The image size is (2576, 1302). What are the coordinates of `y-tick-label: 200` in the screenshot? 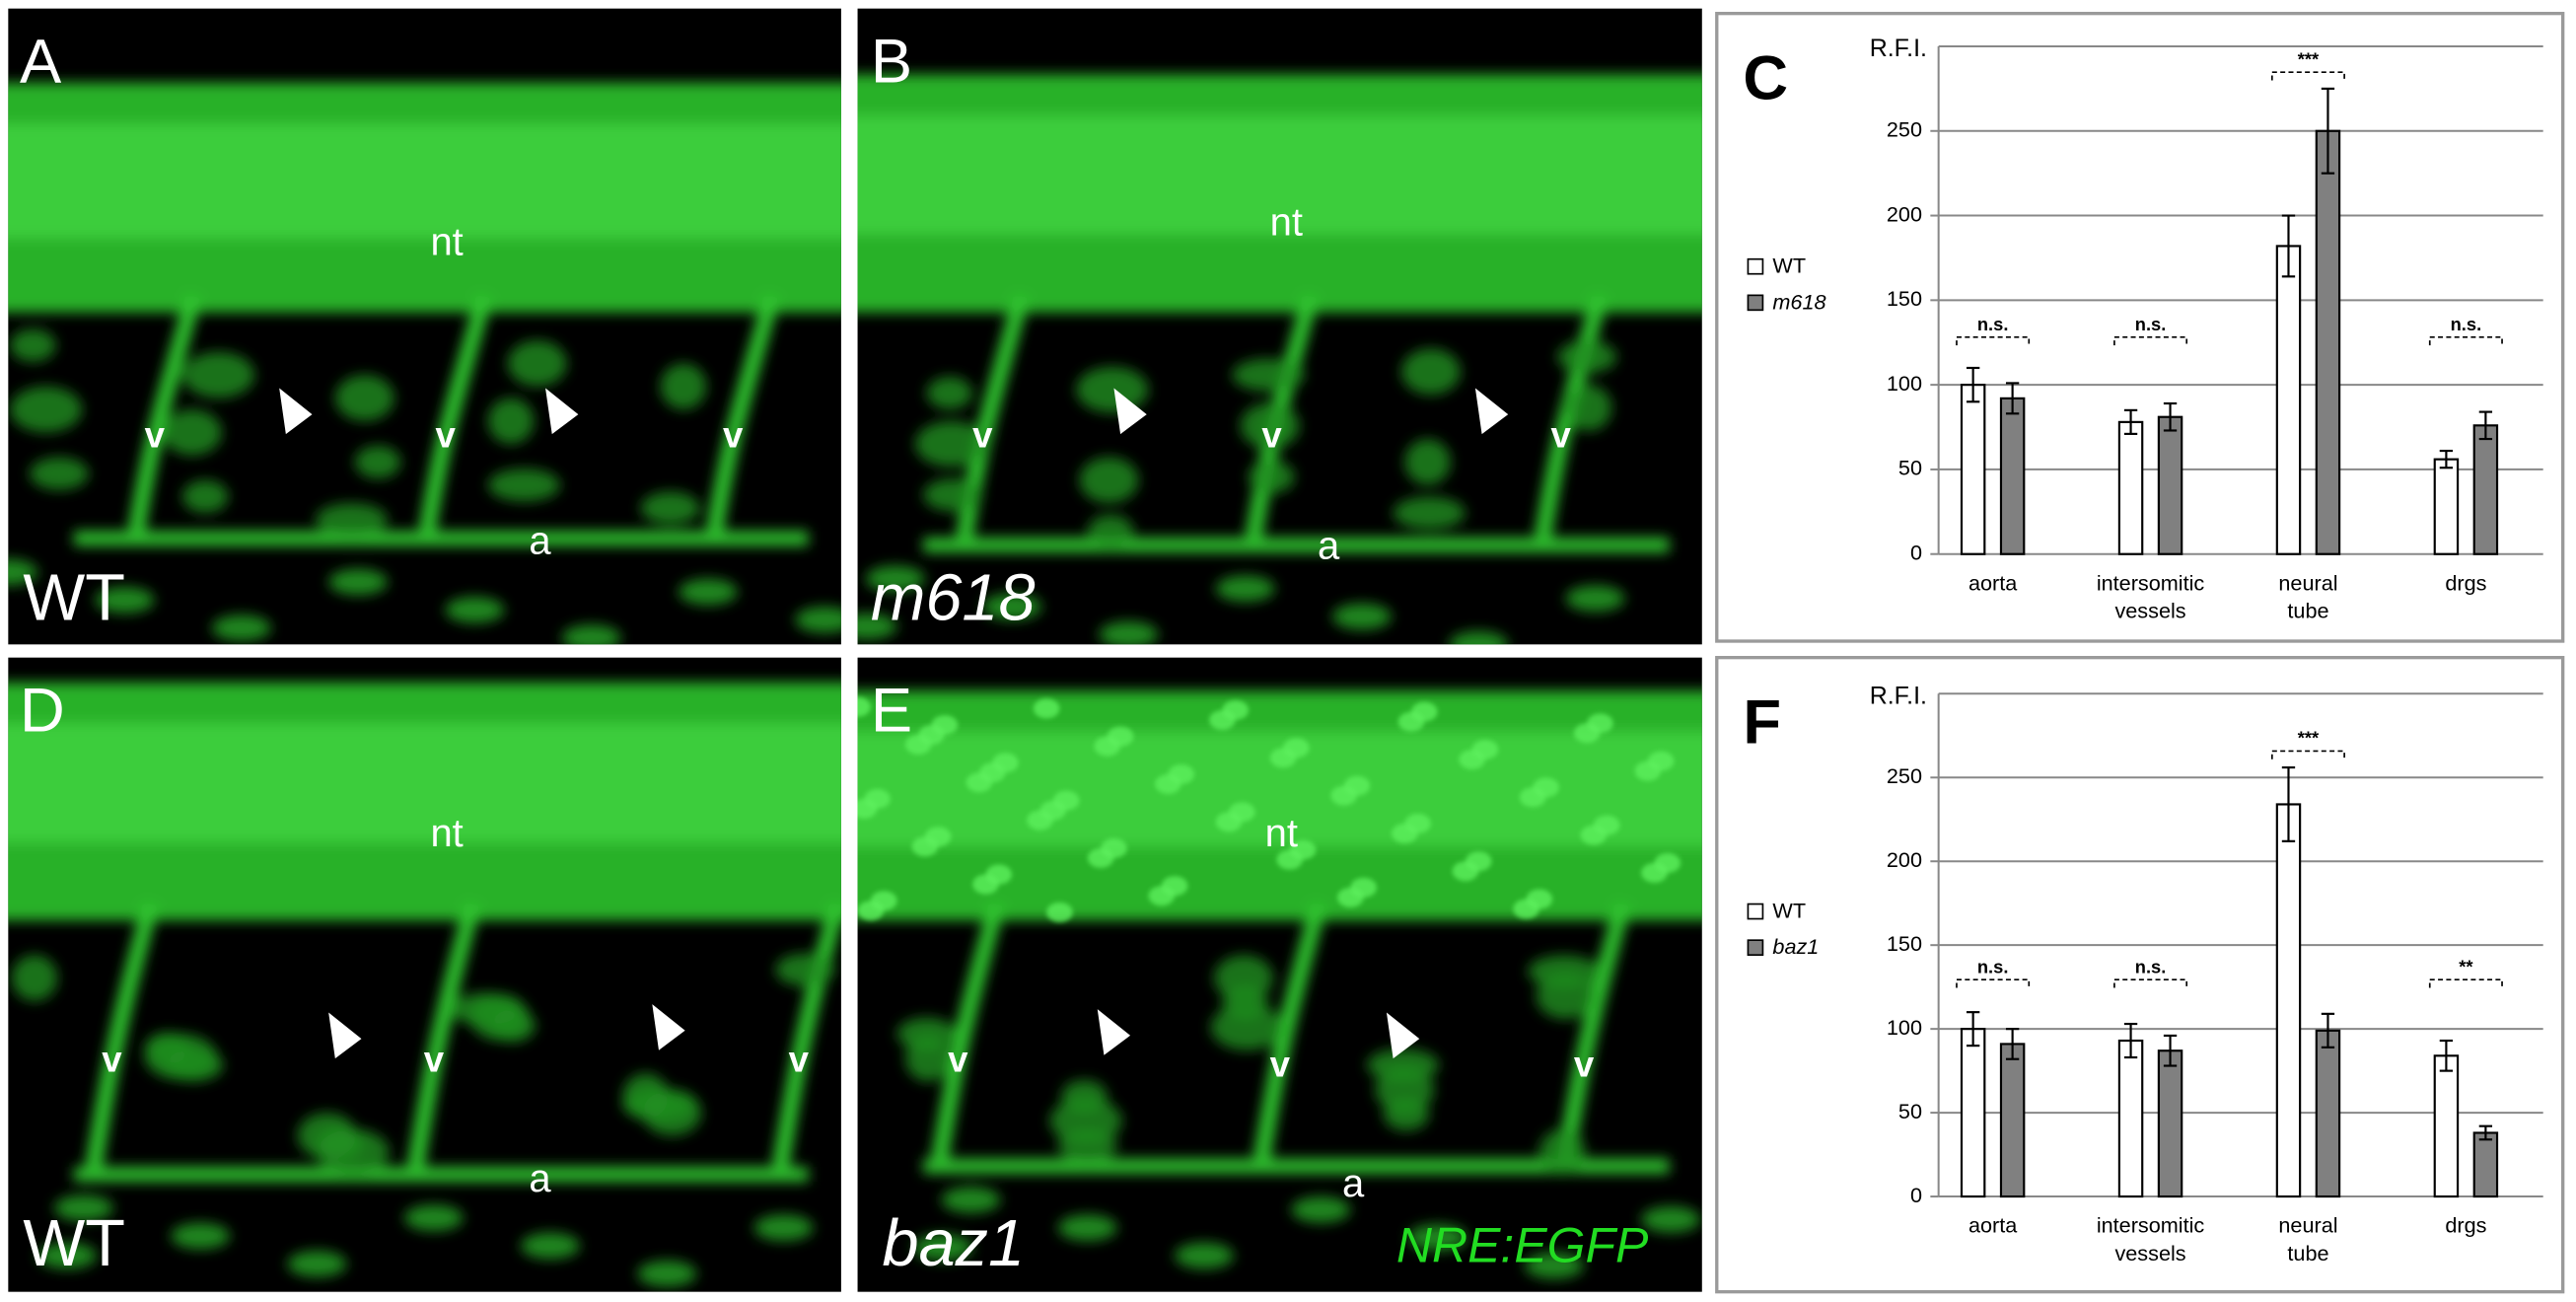 It's located at (1904, 213).